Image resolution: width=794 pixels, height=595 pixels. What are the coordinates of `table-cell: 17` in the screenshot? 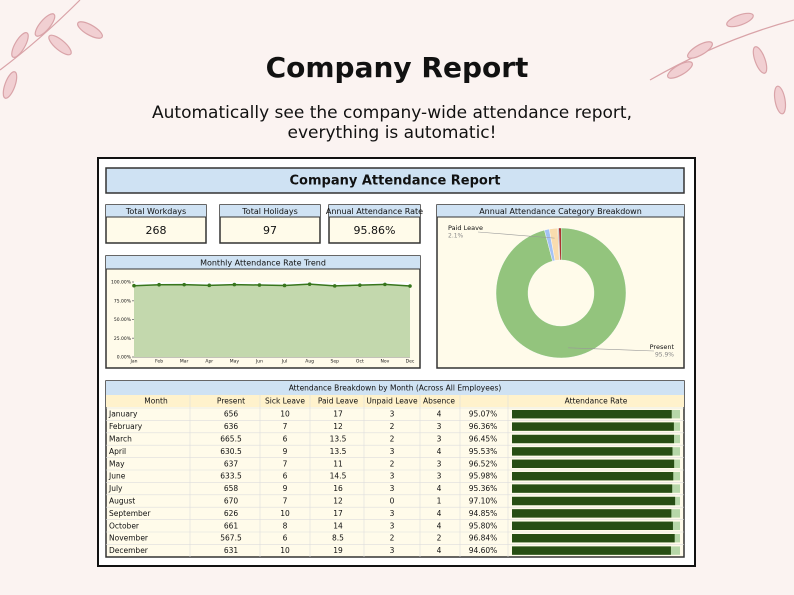 It's located at (338, 513).